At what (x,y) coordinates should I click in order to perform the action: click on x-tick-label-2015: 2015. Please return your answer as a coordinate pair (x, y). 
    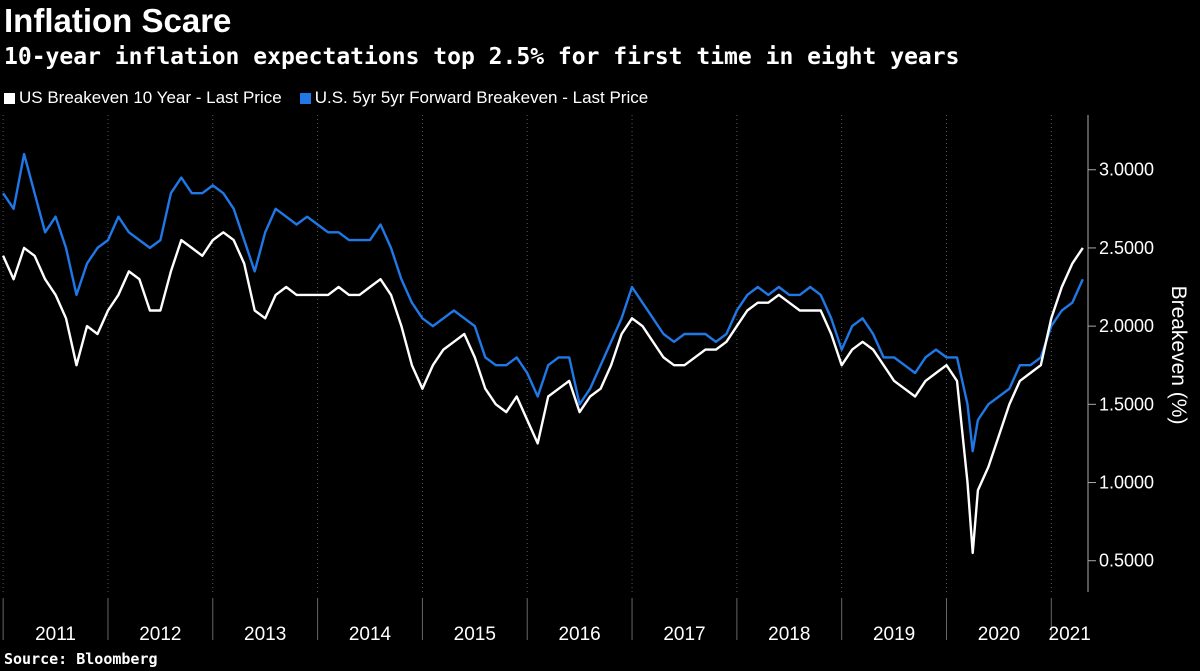
    Looking at the image, I should click on (475, 634).